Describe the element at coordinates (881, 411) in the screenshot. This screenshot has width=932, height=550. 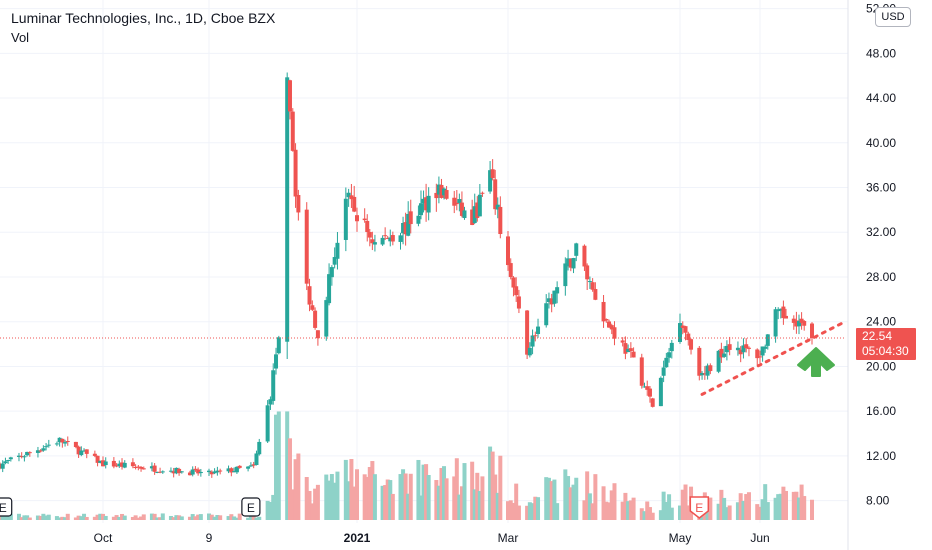
I see `y-tick-label: 16.00` at that location.